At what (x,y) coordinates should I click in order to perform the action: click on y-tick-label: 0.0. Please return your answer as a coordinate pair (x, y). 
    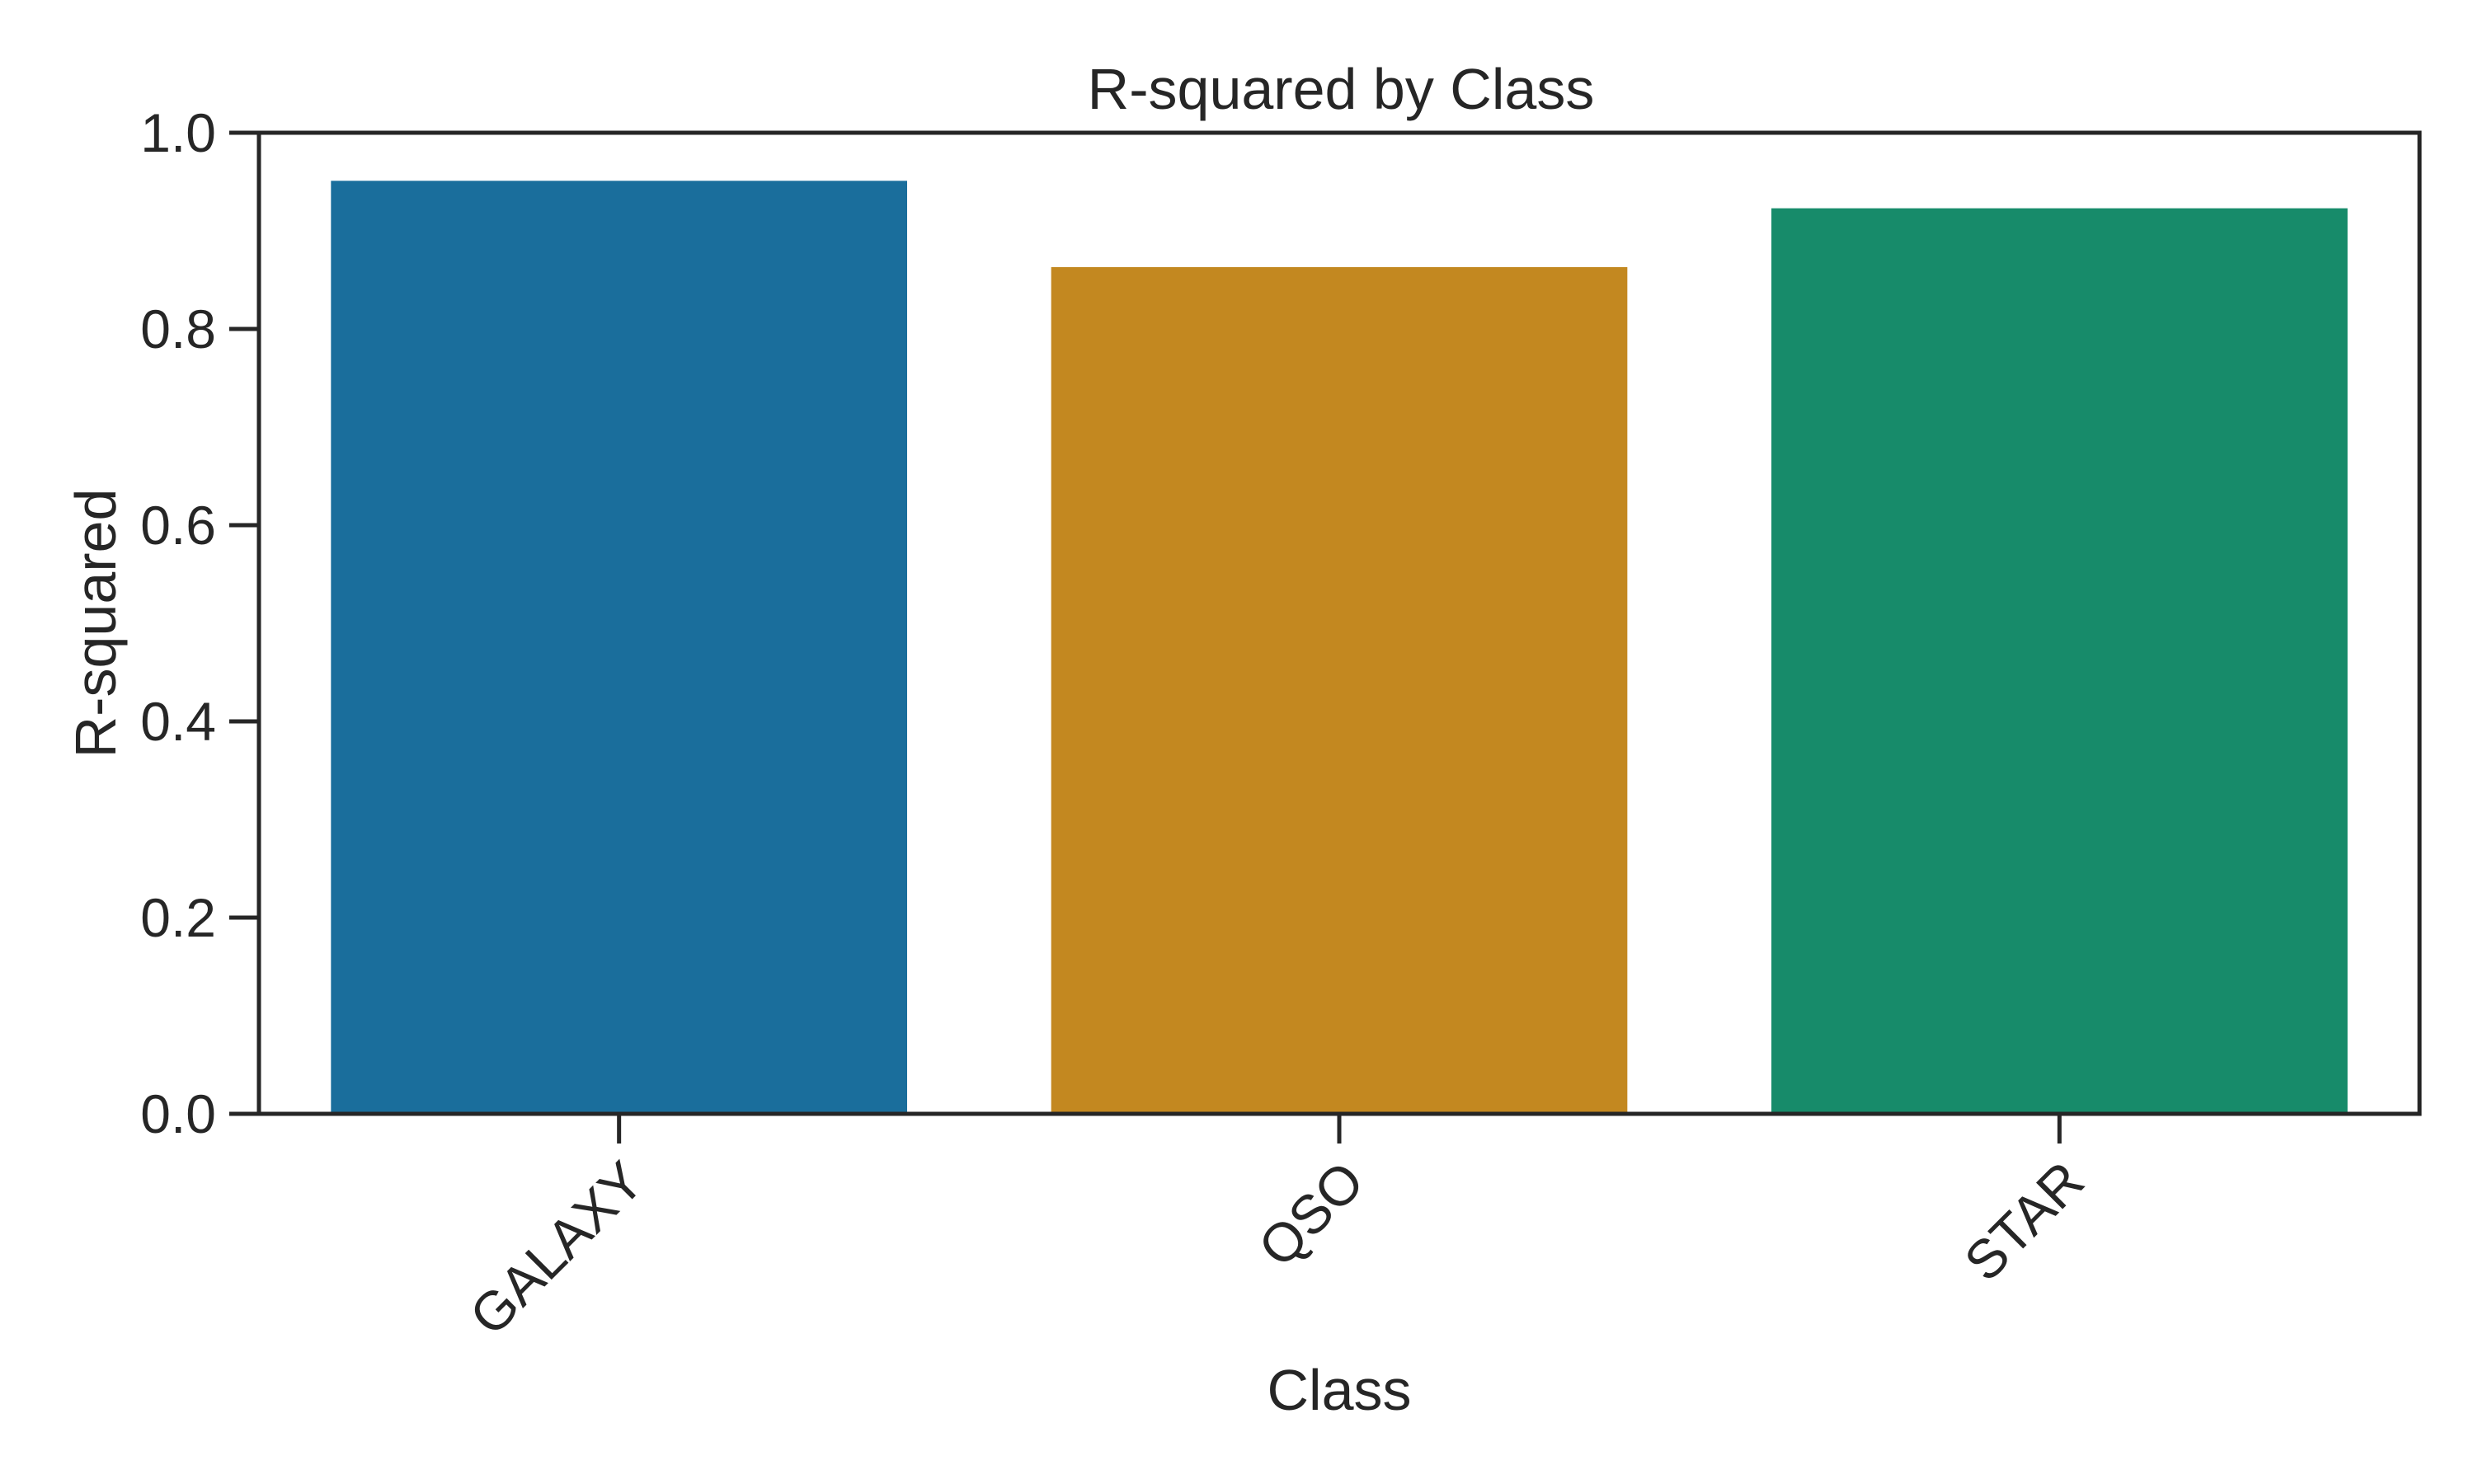
    Looking at the image, I should click on (178, 1113).